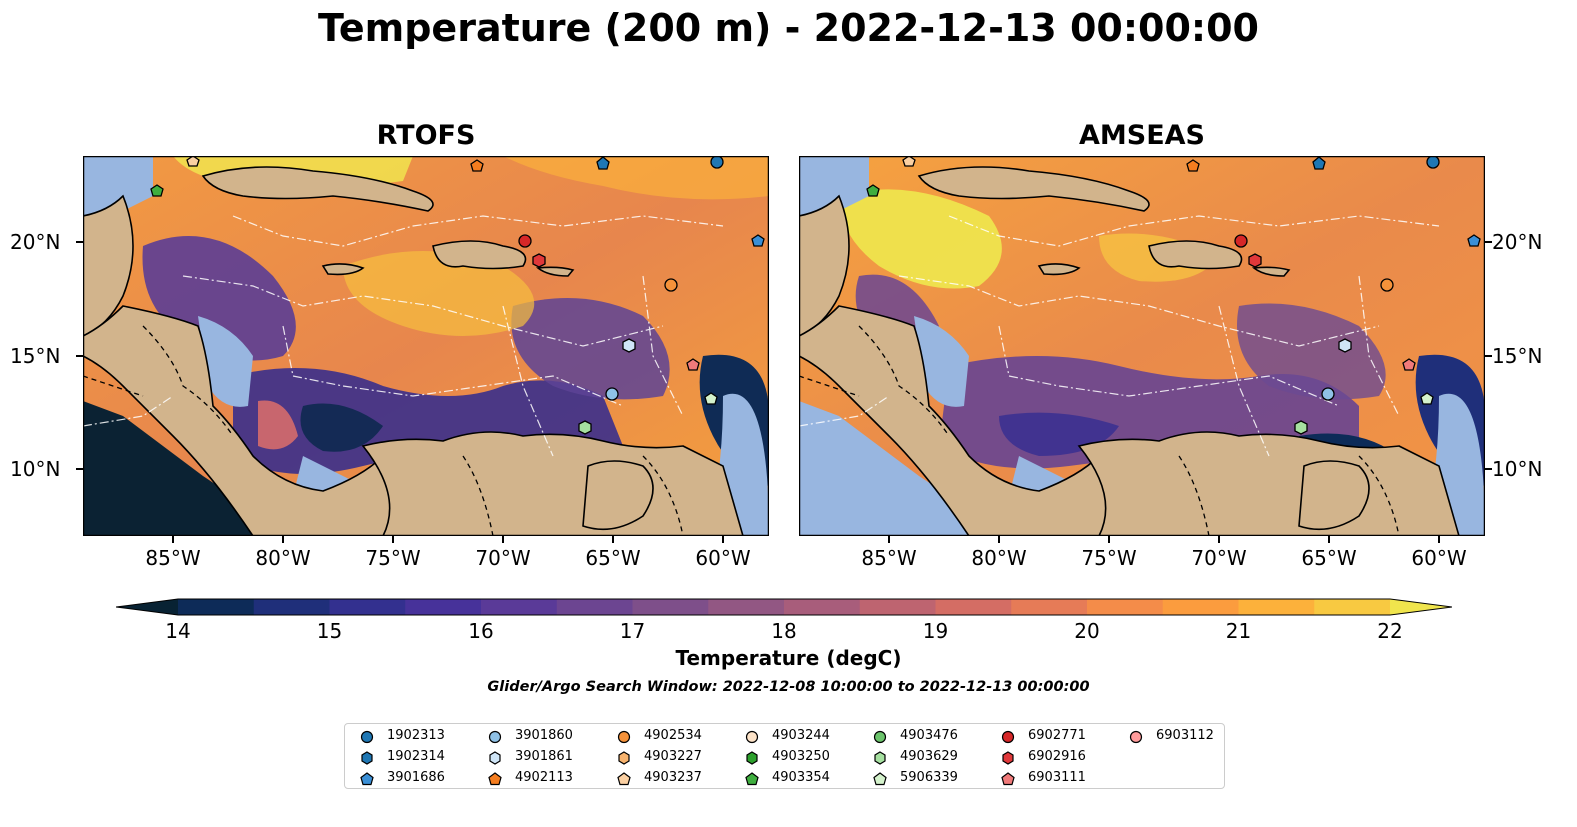  What do you see at coordinates (1421, 607) in the screenshot?
I see `colorbar-over-extend` at bounding box center [1421, 607].